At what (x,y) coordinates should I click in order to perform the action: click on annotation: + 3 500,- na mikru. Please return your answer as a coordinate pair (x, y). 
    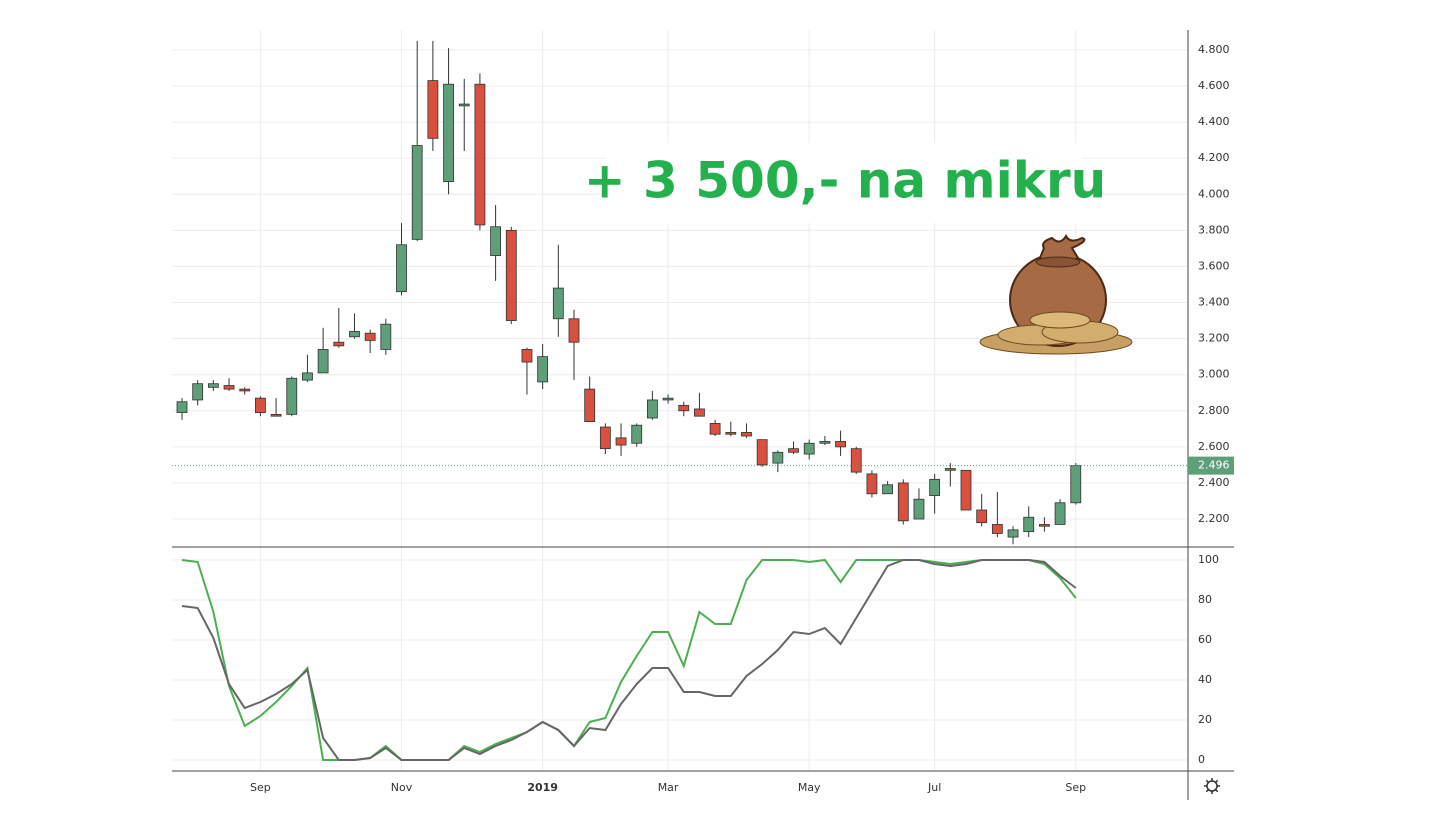
    Looking at the image, I should click on (845, 181).